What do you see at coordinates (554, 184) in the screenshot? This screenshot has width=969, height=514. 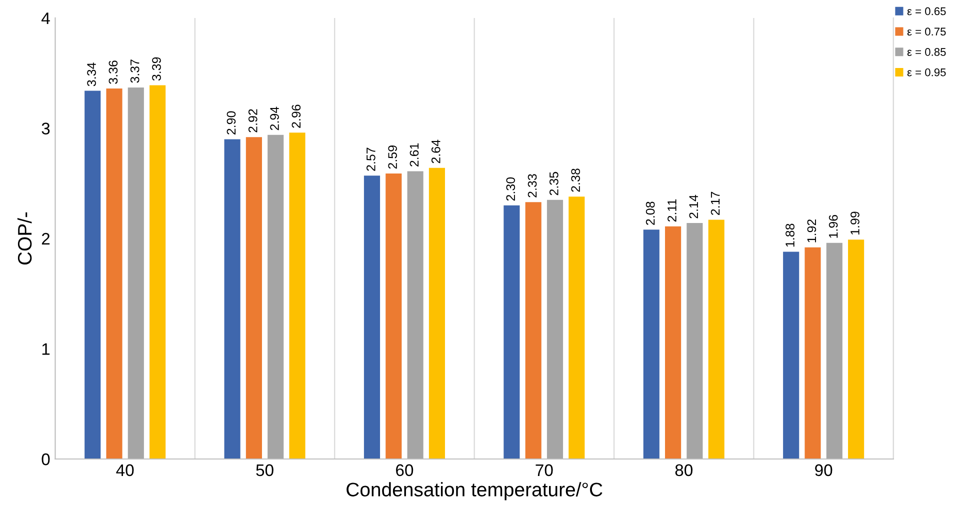 I see `data-label: 2.35` at bounding box center [554, 184].